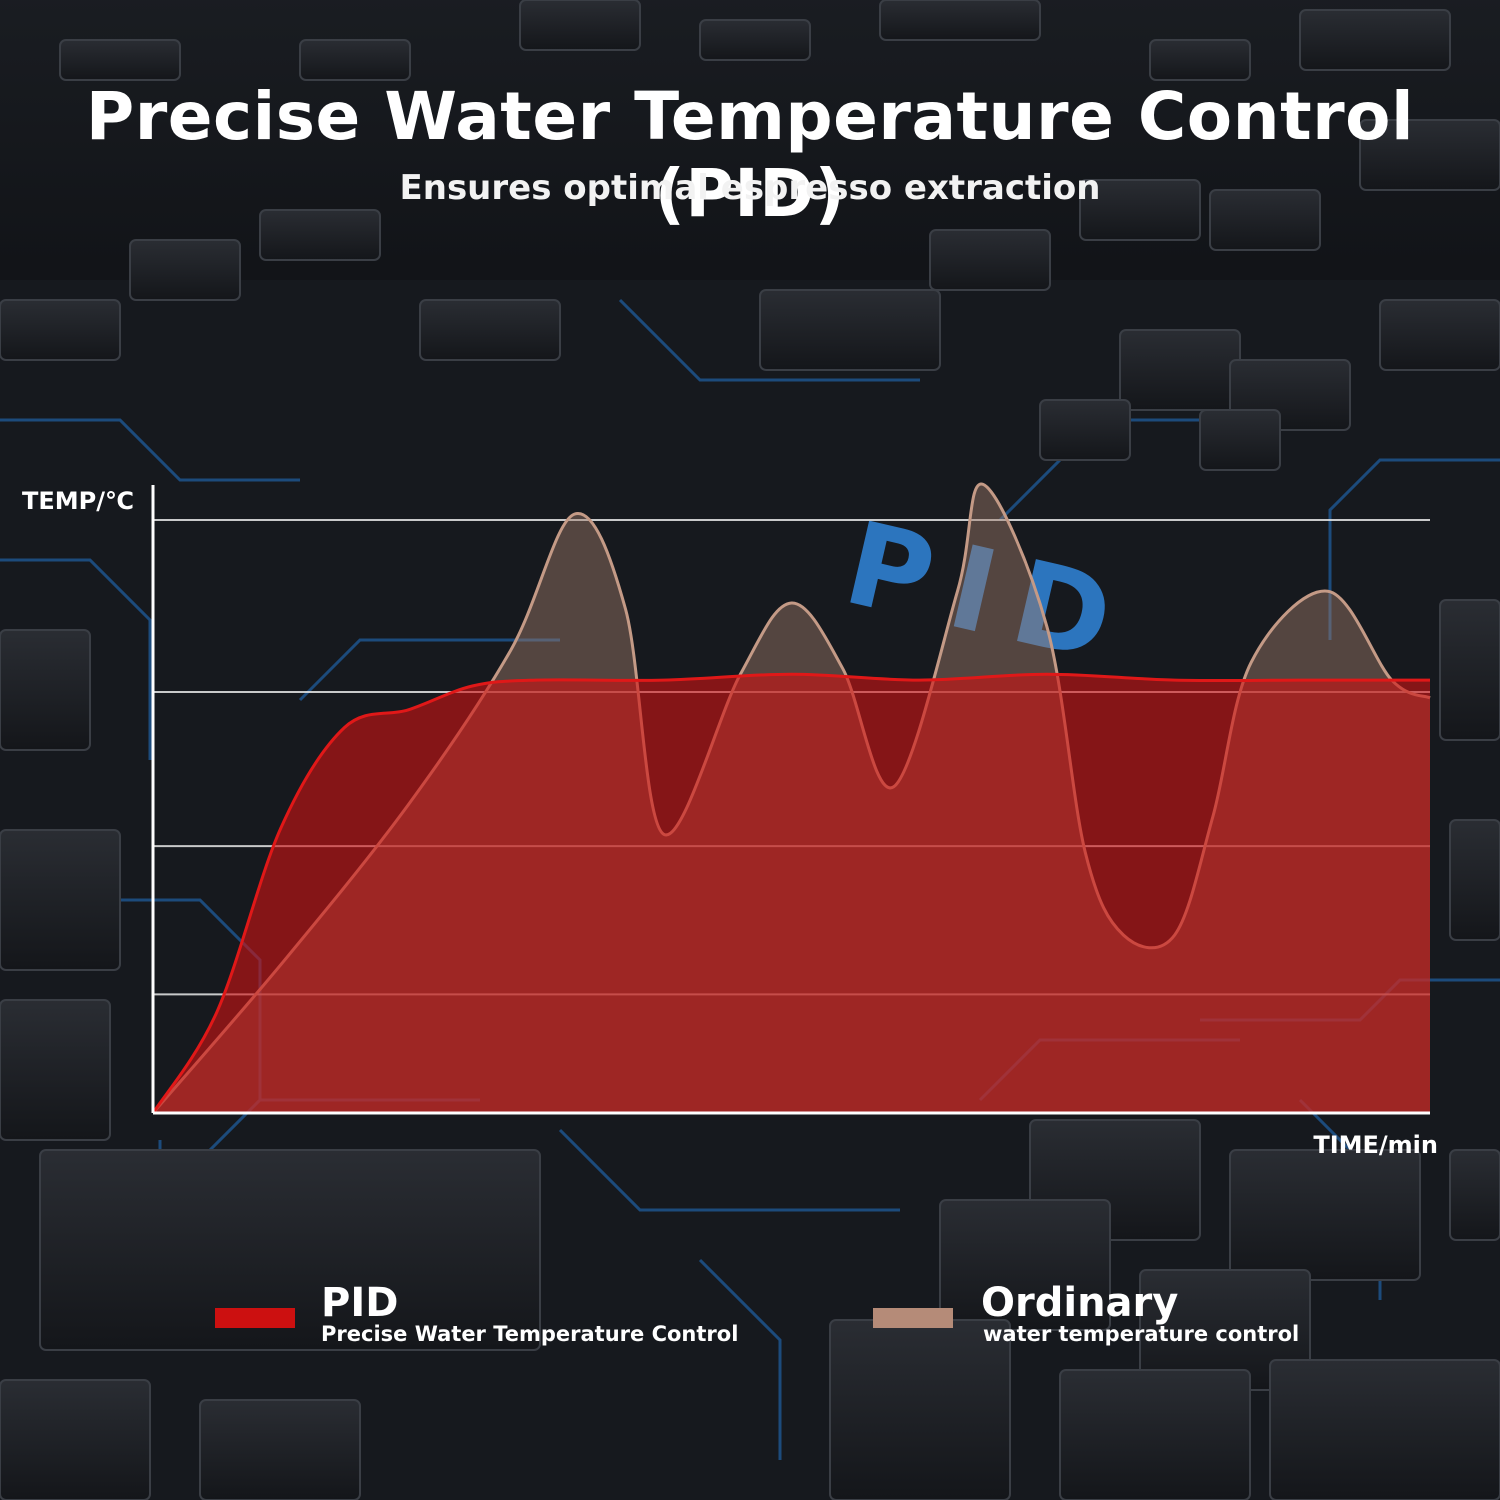 This screenshot has height=1500, width=1500. Describe the element at coordinates (78, 501) in the screenshot. I see `y-axis-label: TEMP/℃` at that location.